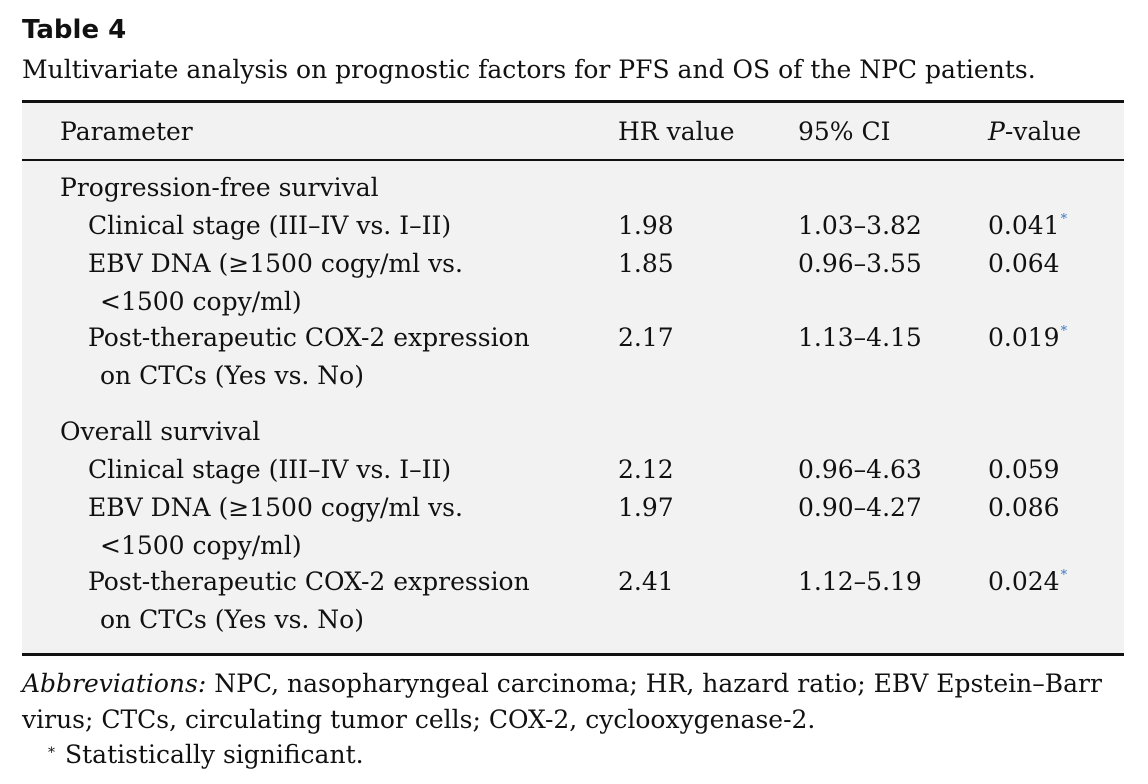 This screenshot has height=784, width=1148. What do you see at coordinates (51, 753) in the screenshot?
I see `footnote-mark: *` at bounding box center [51, 753].